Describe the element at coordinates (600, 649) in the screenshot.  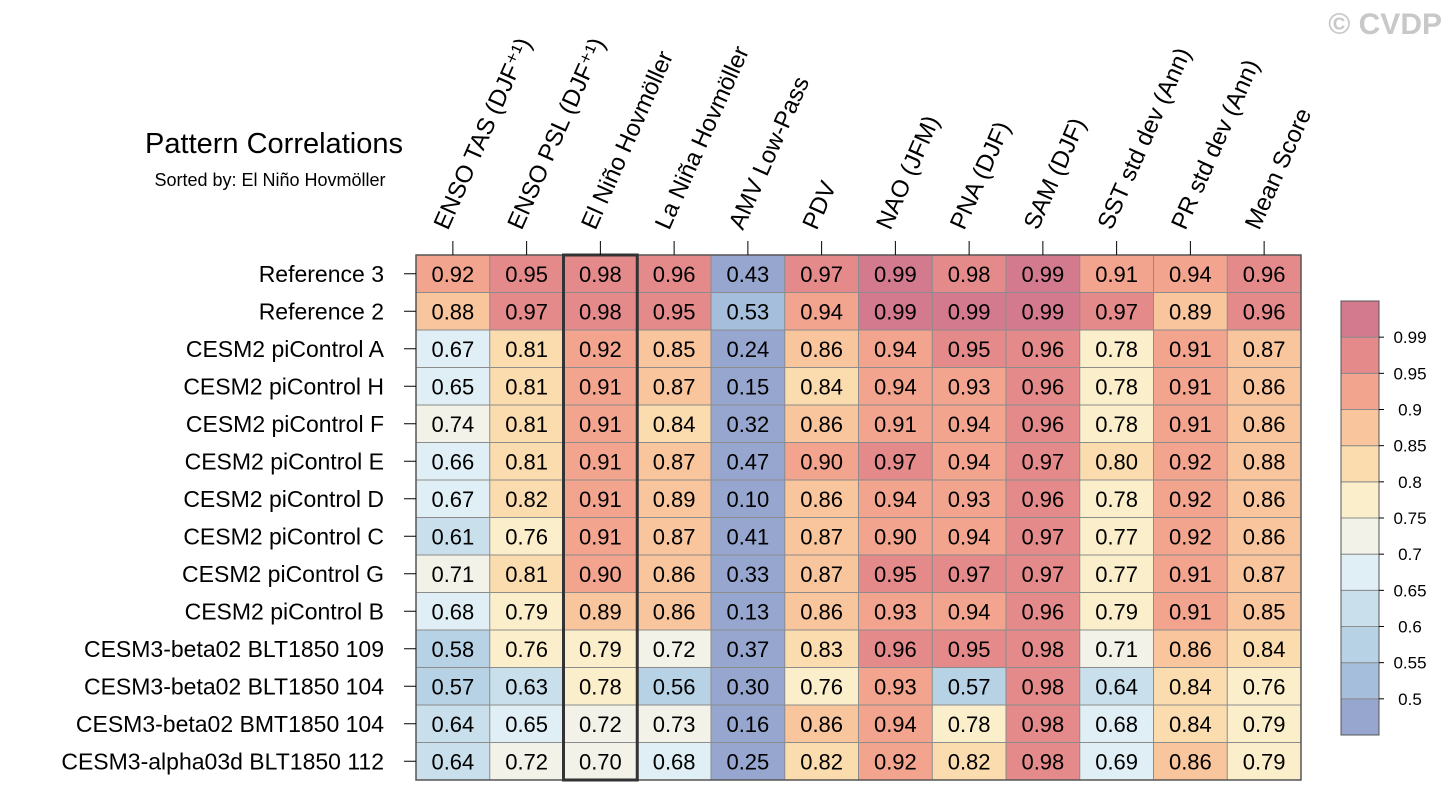
I see `cell-value: 0.79` at that location.